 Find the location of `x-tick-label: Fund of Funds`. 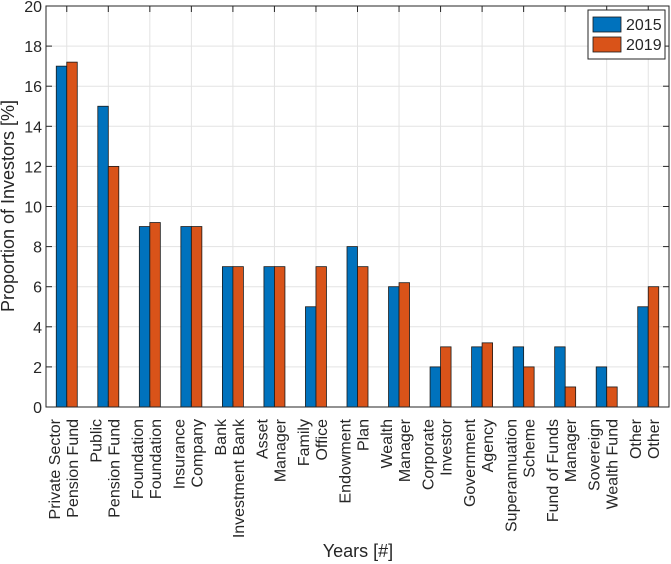

x-tick-label: Fund of Funds is located at coordinates (553, 470).